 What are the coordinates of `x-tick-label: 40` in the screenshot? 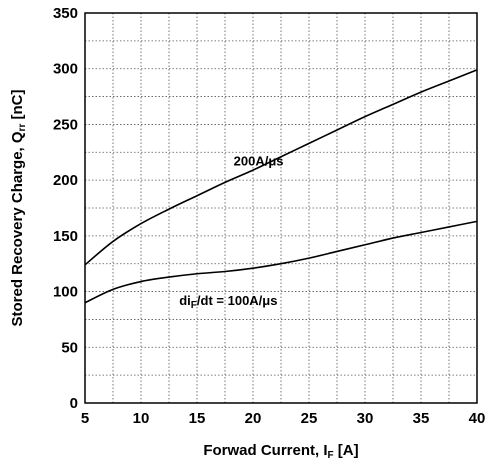 It's located at (477, 418).